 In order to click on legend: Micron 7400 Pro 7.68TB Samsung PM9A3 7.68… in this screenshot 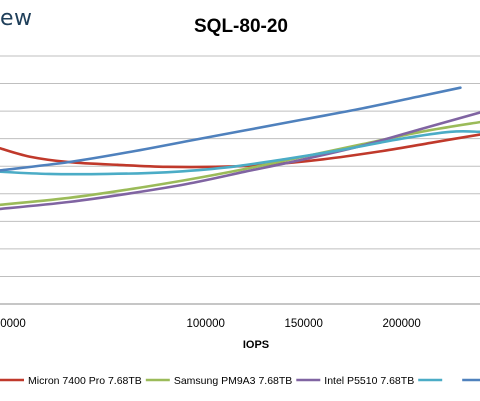, I will do `click(240, 381)`.